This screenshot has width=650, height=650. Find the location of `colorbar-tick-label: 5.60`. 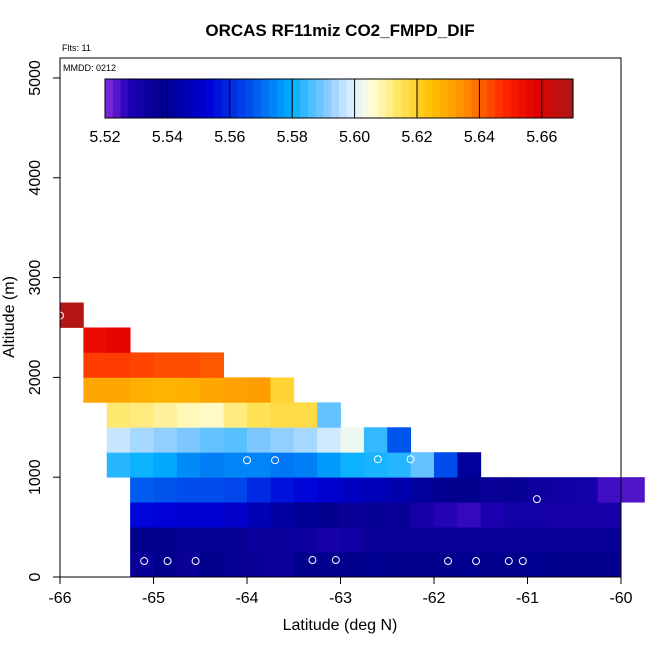

colorbar-tick-label: 5.60 is located at coordinates (354, 137).